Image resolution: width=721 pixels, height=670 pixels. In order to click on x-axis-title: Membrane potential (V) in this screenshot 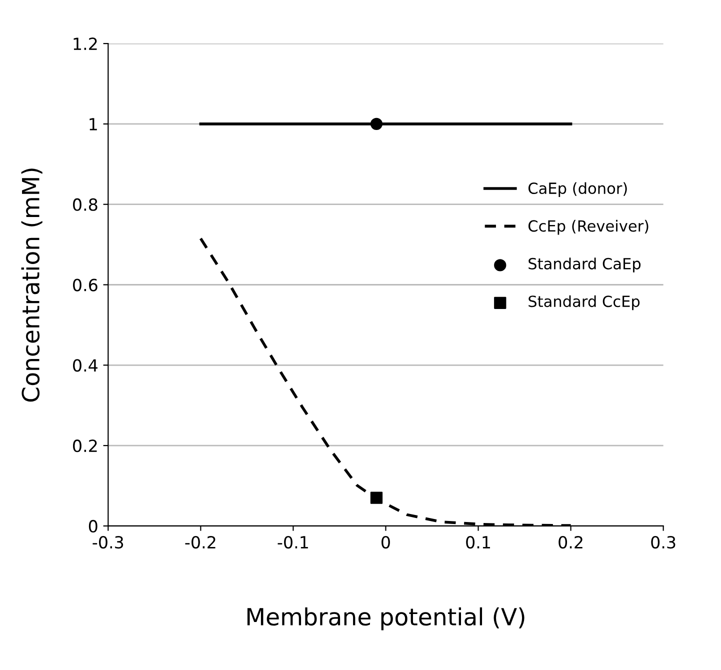, I will do `click(385, 618)`.